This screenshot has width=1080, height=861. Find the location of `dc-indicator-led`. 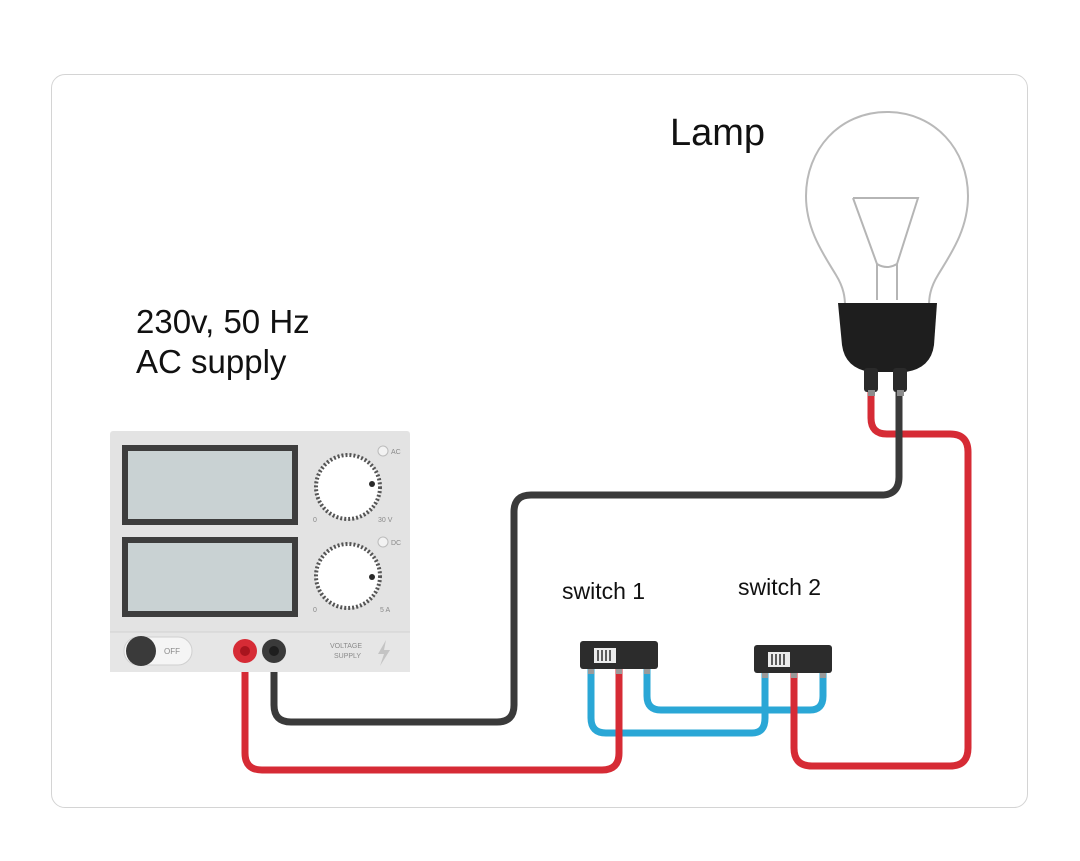

dc-indicator-led is located at coordinates (383, 542).